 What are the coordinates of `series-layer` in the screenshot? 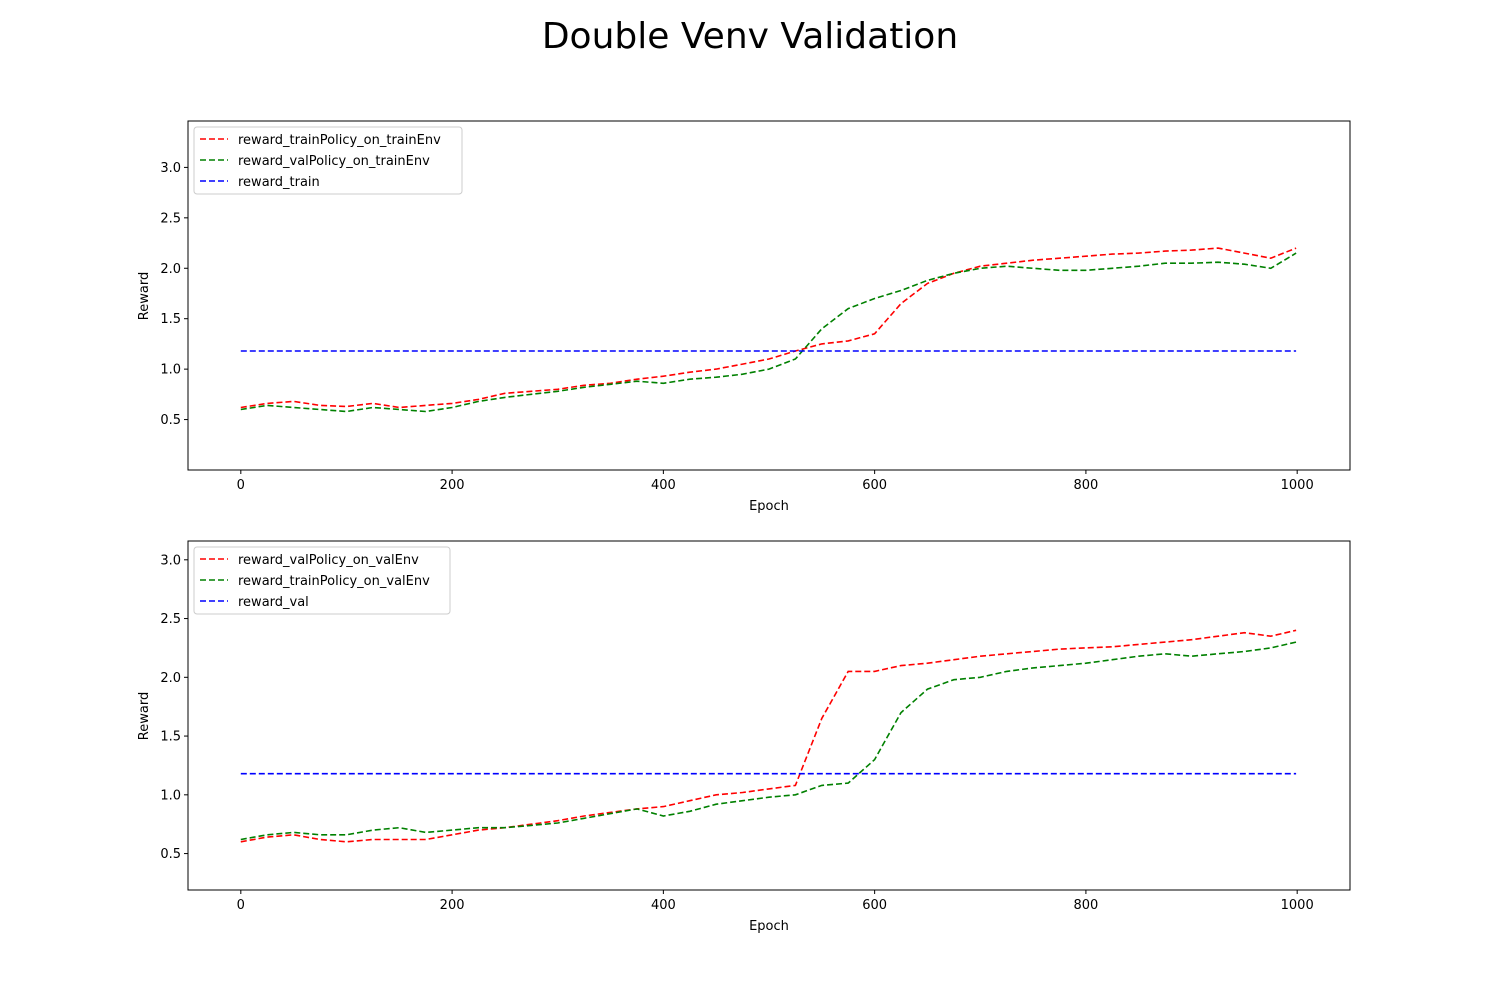 It's located at (768, 330).